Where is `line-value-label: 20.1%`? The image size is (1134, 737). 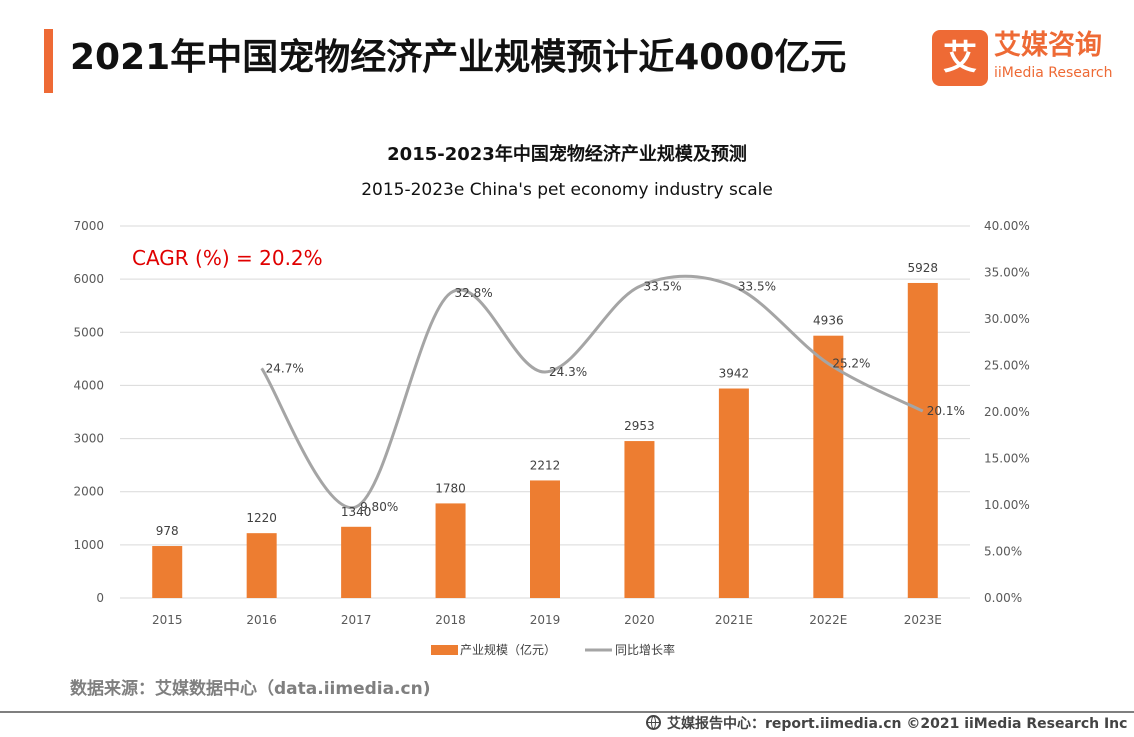 line-value-label: 20.1% is located at coordinates (946, 411).